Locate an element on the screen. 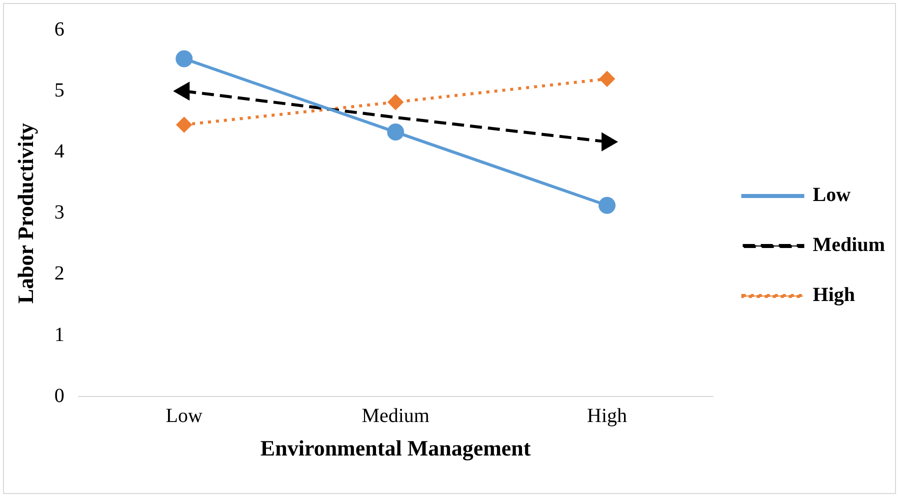 This screenshot has width=899, height=497. x-tick-label: Medium is located at coordinates (396, 415).